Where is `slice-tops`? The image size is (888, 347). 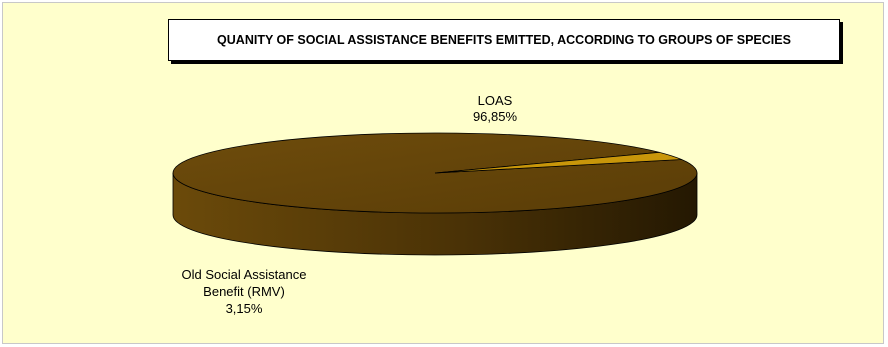
slice-tops is located at coordinates (435, 173).